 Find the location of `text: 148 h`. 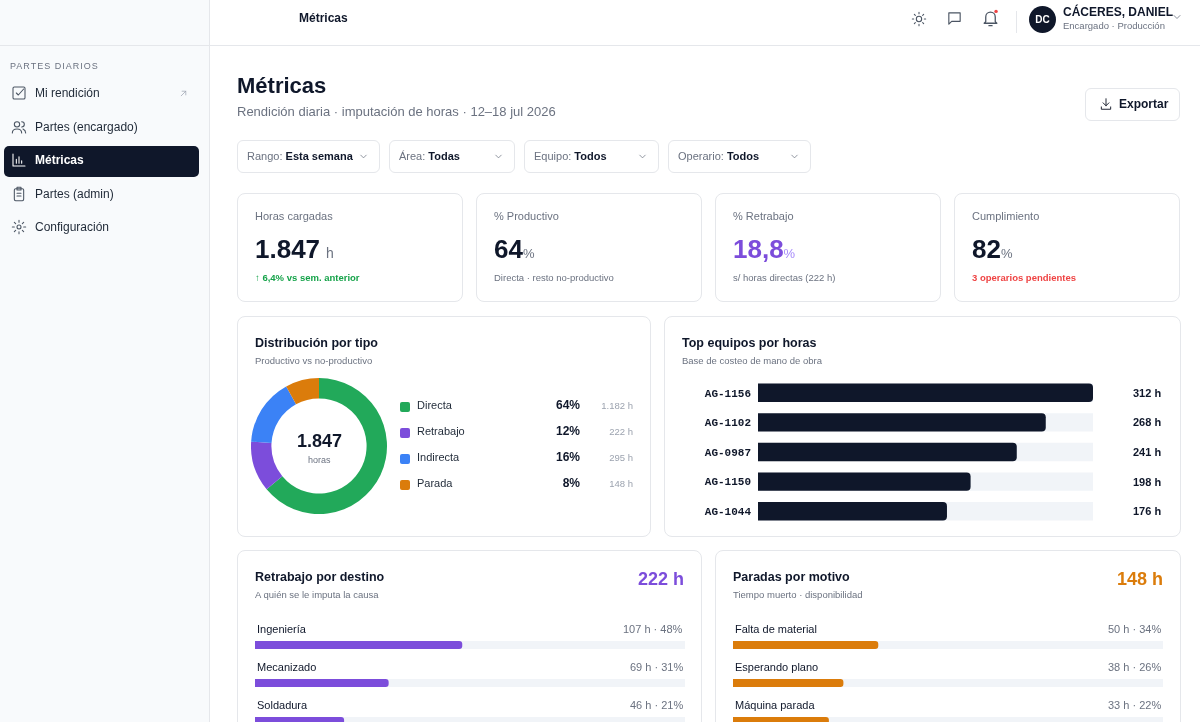

text: 148 h is located at coordinates (1139, 579).